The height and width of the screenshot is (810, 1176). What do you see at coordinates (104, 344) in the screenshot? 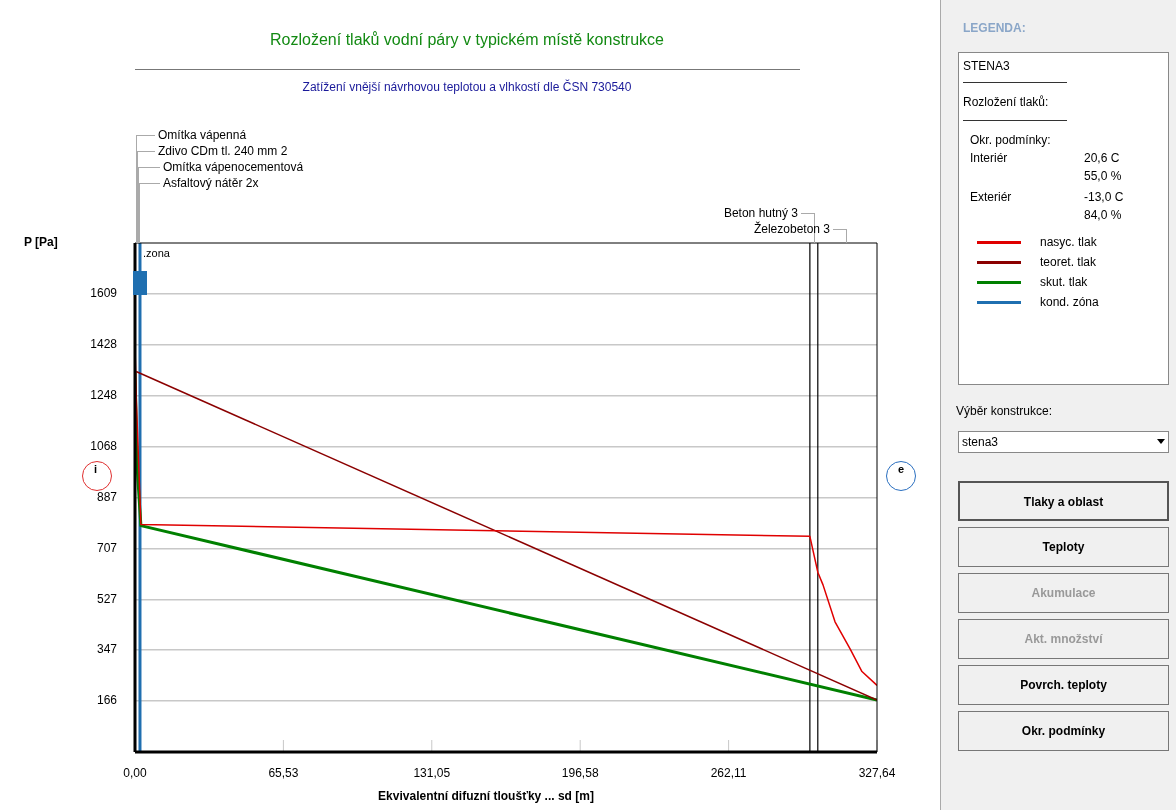
I see `y-tick-label: 1428` at bounding box center [104, 344].